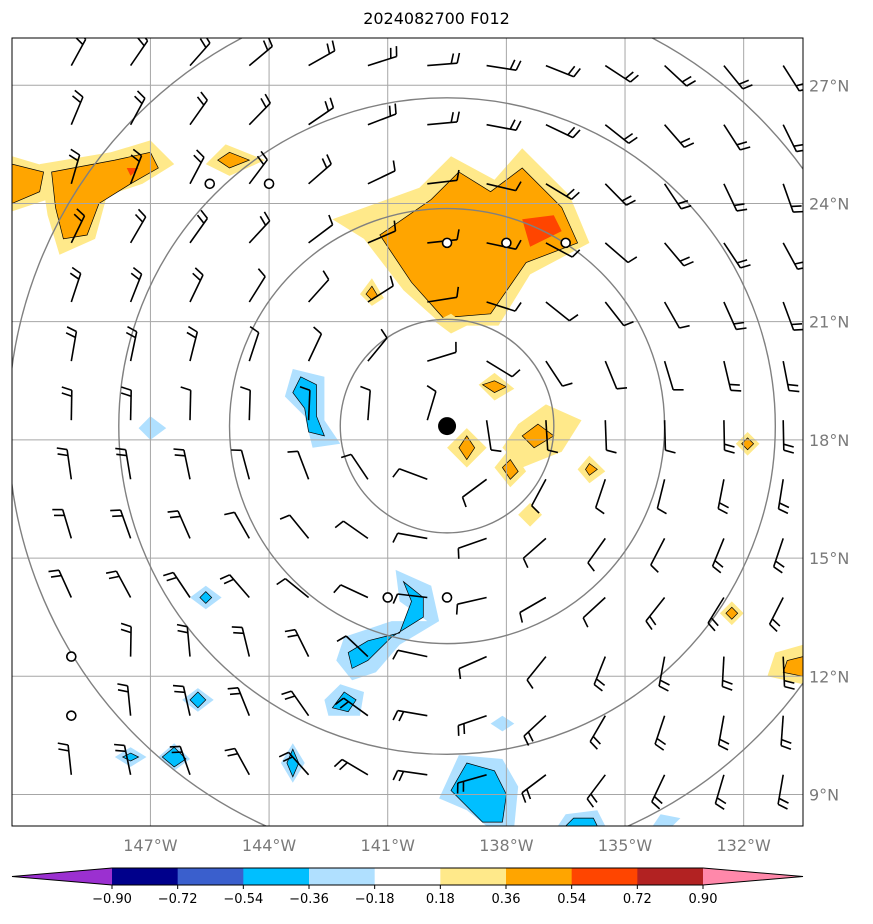  What do you see at coordinates (530, 514) in the screenshot?
I see `positive-anomaly-light` at bounding box center [530, 514].